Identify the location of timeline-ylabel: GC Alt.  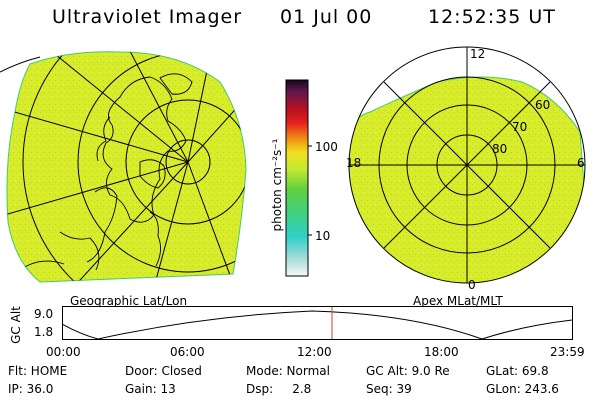
(16, 325).